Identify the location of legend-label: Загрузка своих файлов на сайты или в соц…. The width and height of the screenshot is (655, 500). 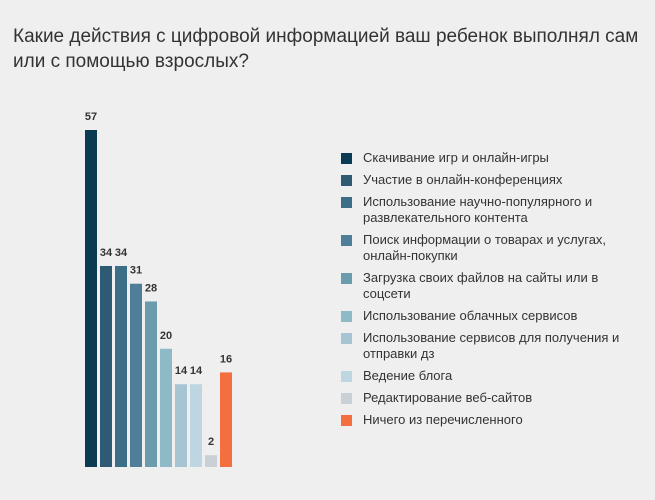
(481, 285).